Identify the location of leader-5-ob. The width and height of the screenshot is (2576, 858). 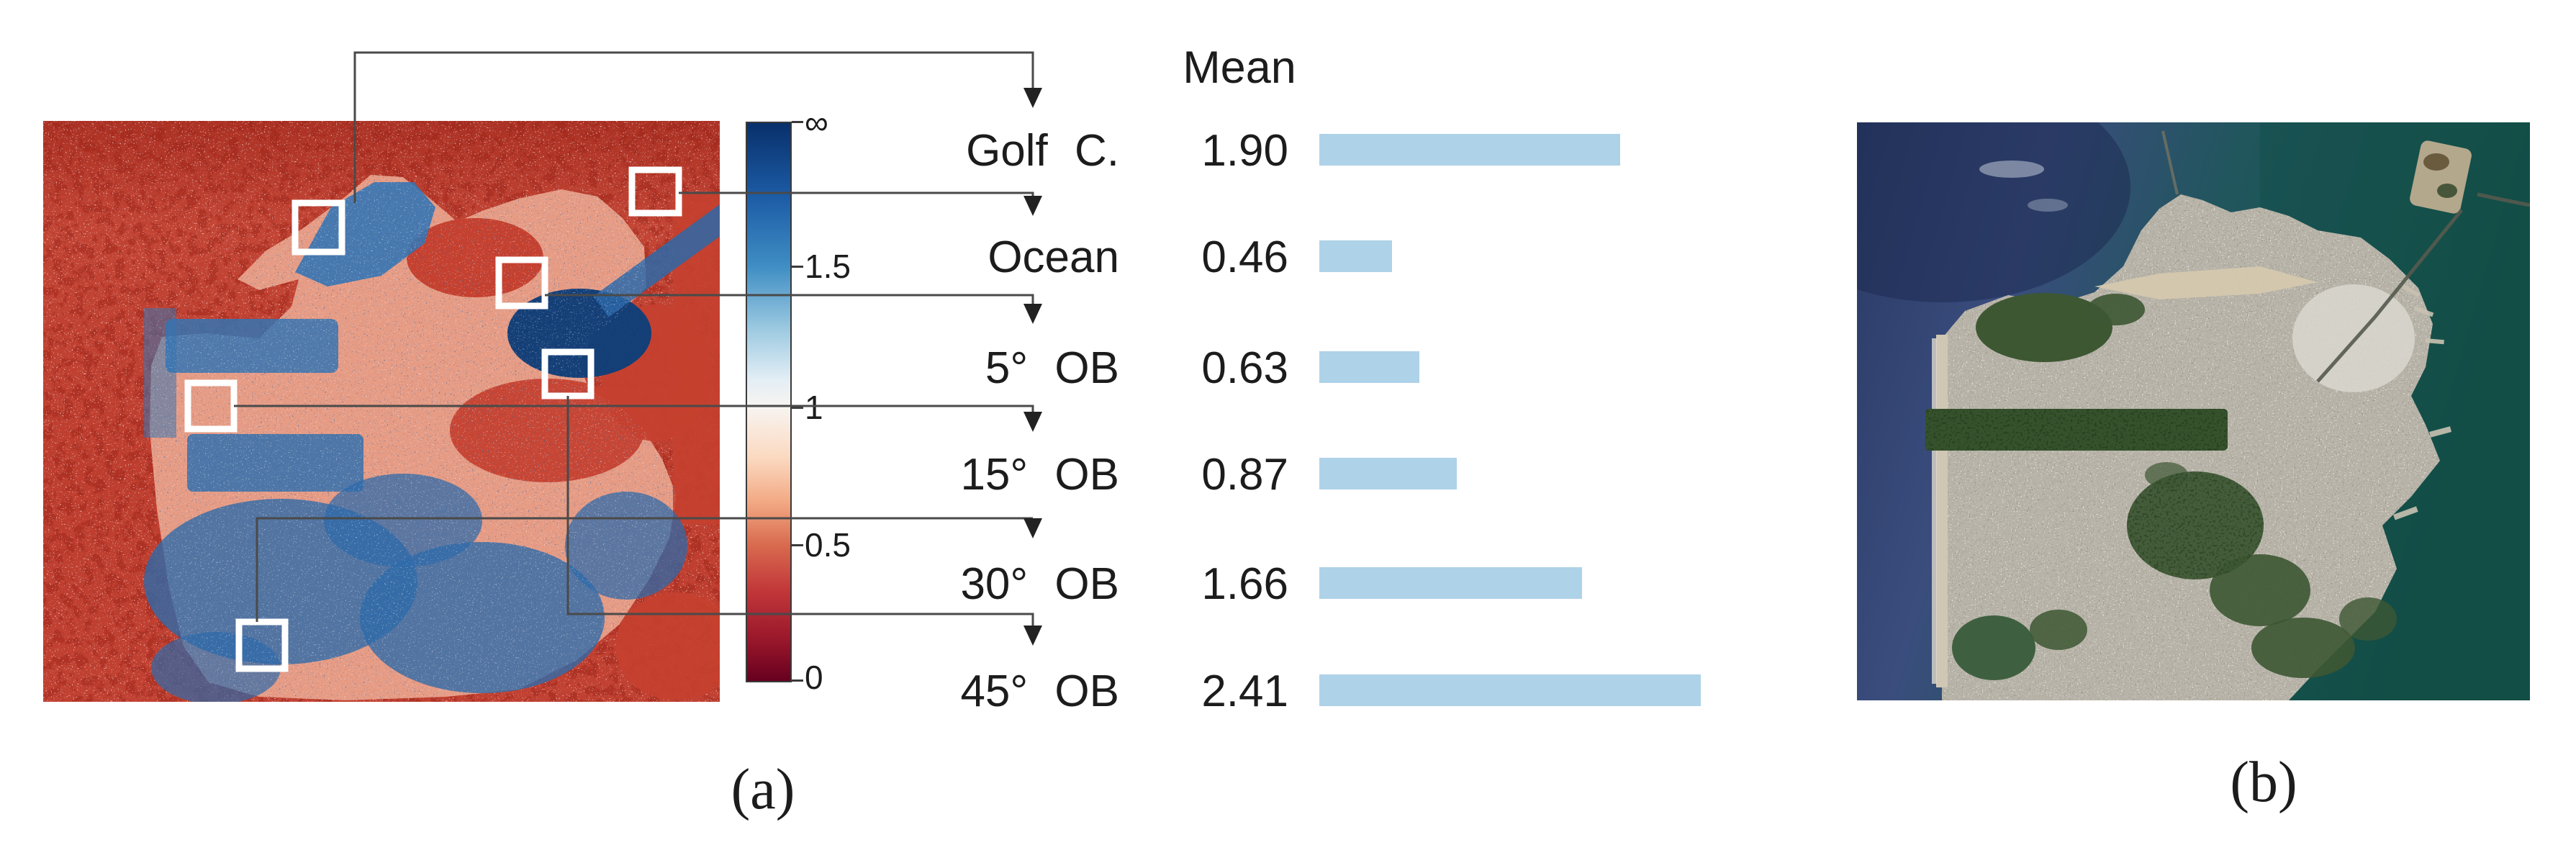
(789, 299).